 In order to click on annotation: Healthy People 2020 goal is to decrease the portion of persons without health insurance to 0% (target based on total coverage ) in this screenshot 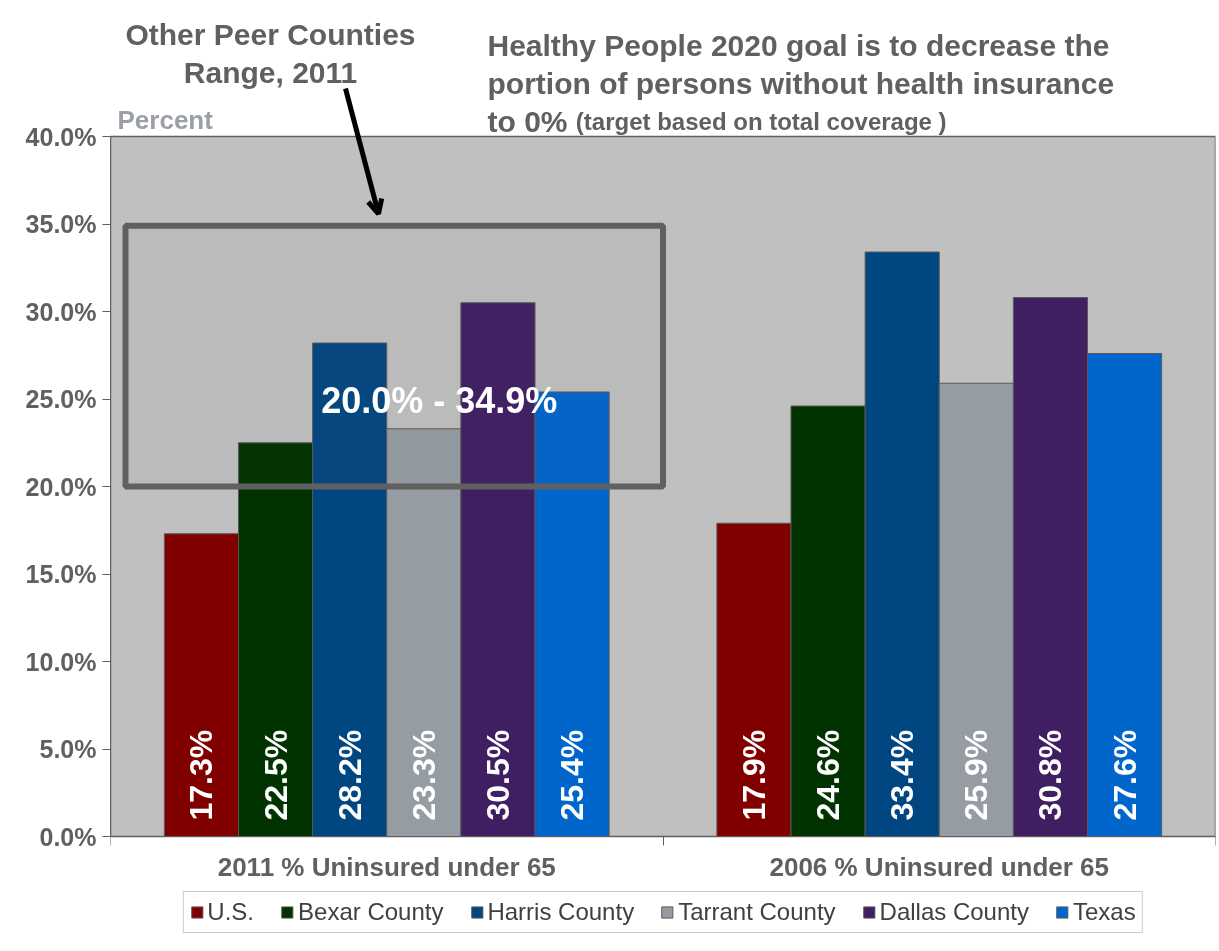, I will do `click(801, 83)`.